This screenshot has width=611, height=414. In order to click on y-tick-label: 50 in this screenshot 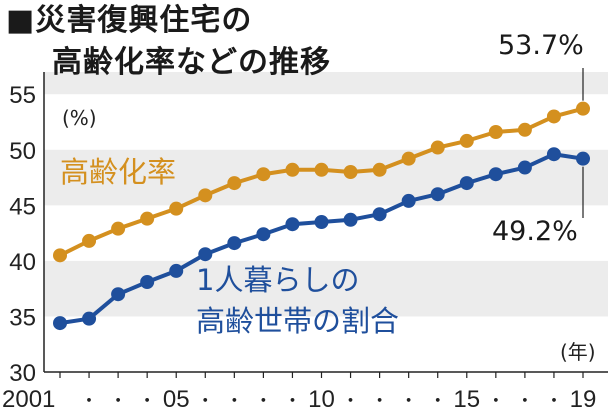, I will do `click(22, 151)`.